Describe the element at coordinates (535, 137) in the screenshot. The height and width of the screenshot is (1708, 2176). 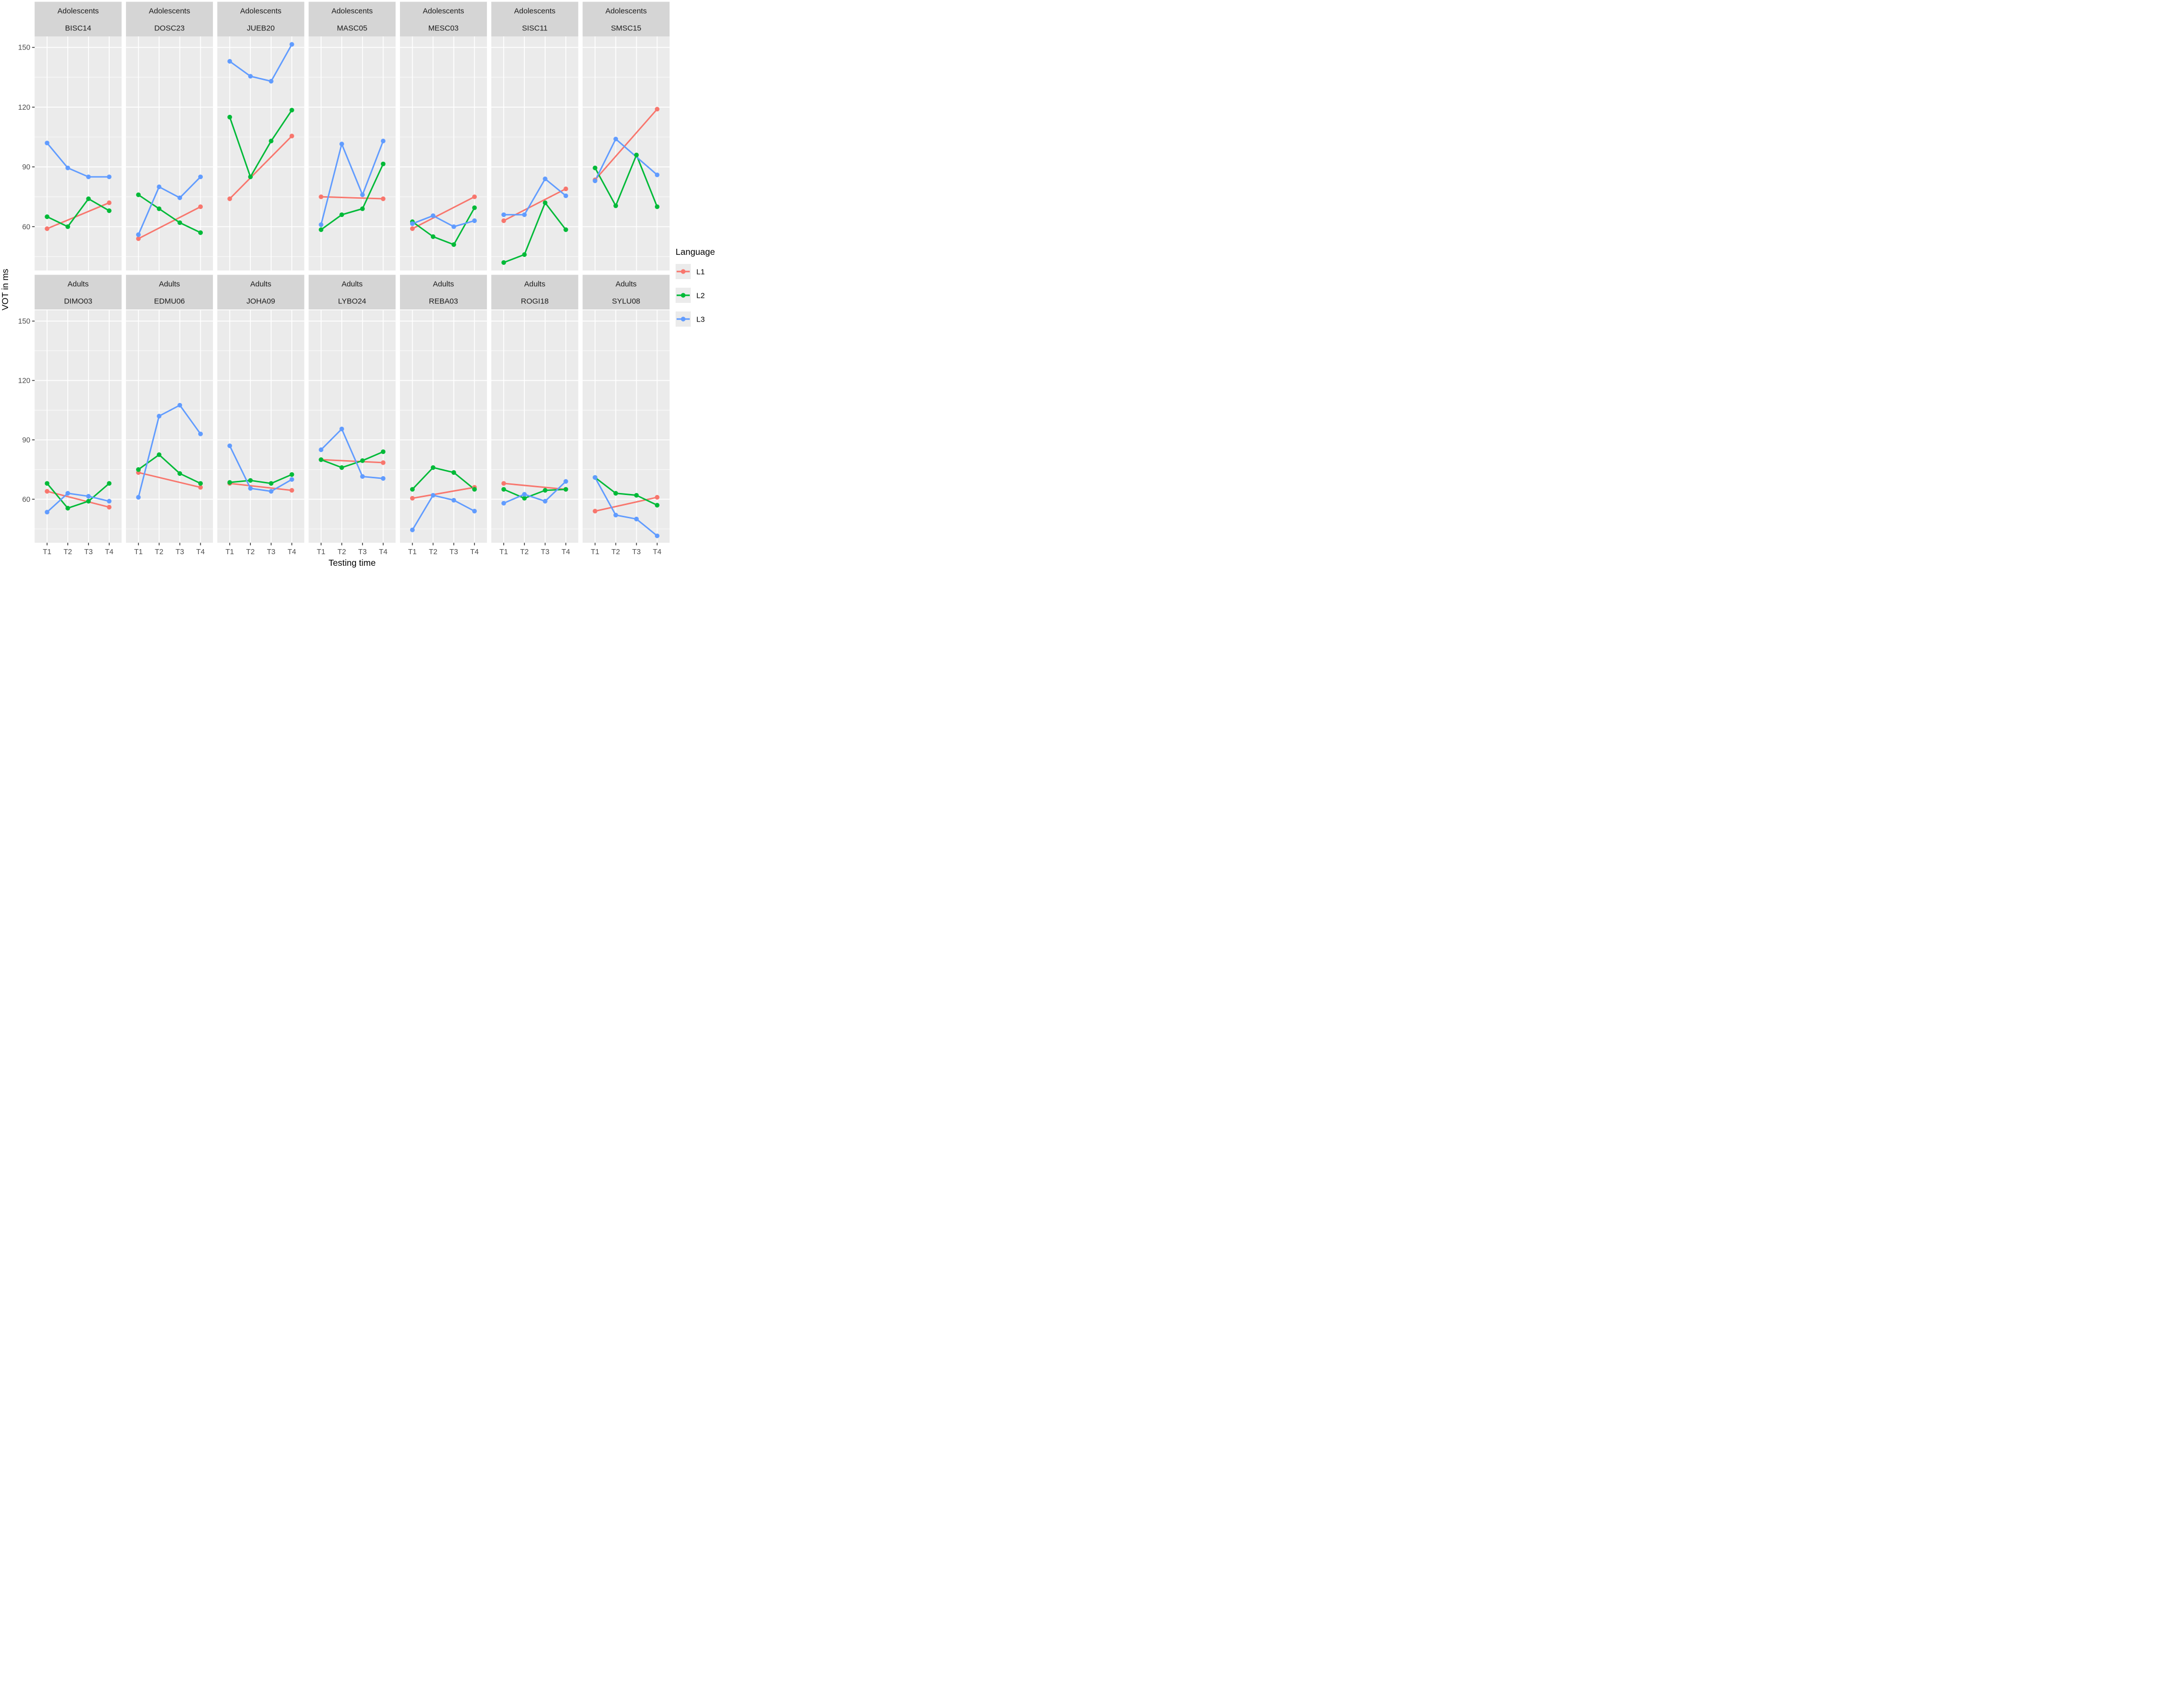
I see `facet-panel-SISC11: Adolescents SISC11` at that location.